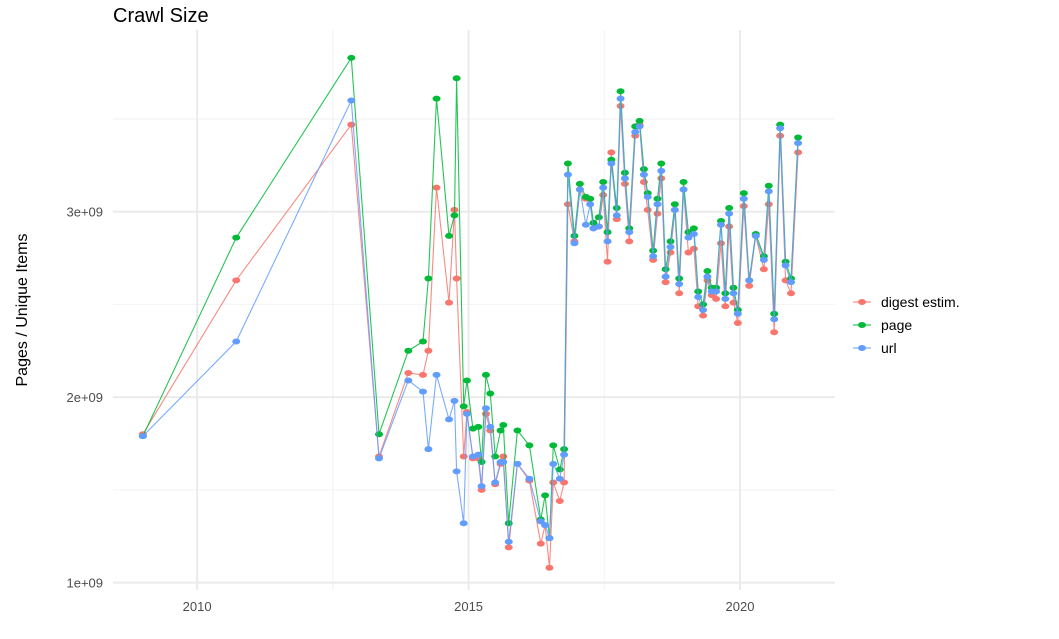 The width and height of the screenshot is (1059, 639). I want to click on x-tick-label: 2010, so click(197, 606).